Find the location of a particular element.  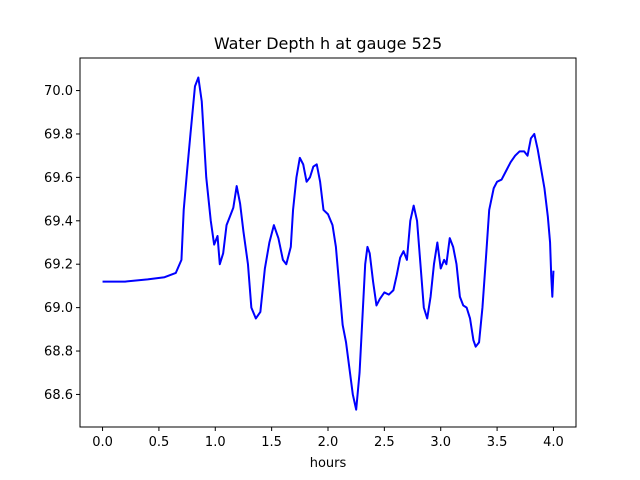

x-tick-label: 0.5 is located at coordinates (159, 442).